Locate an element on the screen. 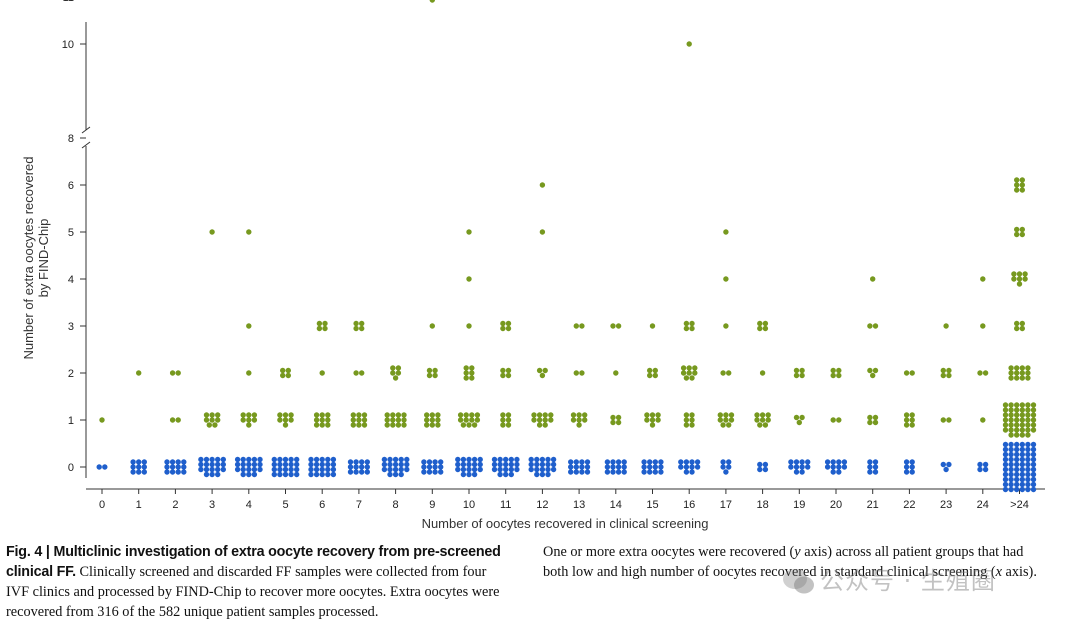 This screenshot has height=624, width=1080. y-tick-label: 6 is located at coordinates (71, 186).